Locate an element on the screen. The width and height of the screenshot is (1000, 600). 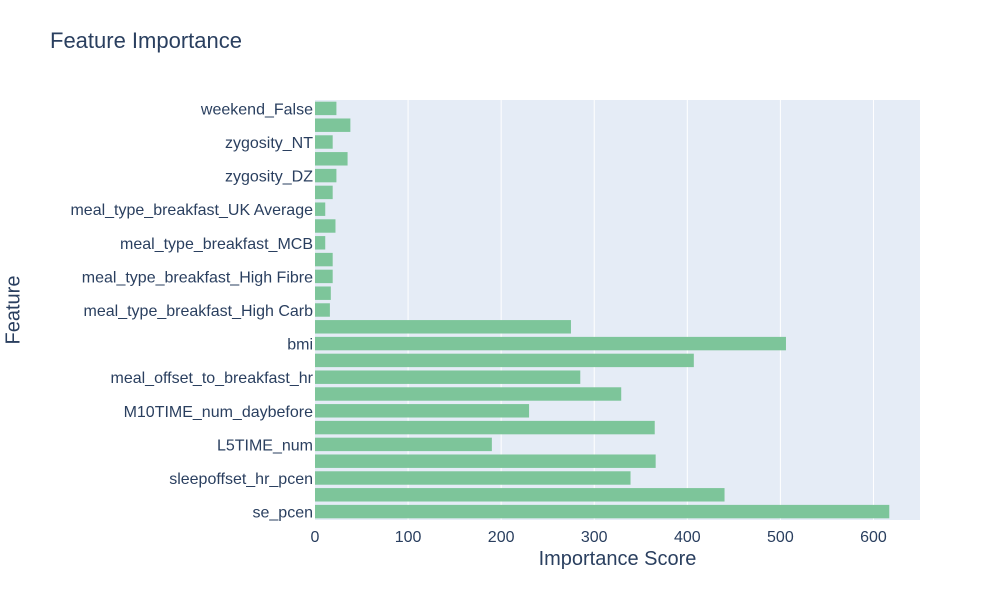
y-tick-label: meal_offset_to_breakfast_hr is located at coordinates (212, 378).